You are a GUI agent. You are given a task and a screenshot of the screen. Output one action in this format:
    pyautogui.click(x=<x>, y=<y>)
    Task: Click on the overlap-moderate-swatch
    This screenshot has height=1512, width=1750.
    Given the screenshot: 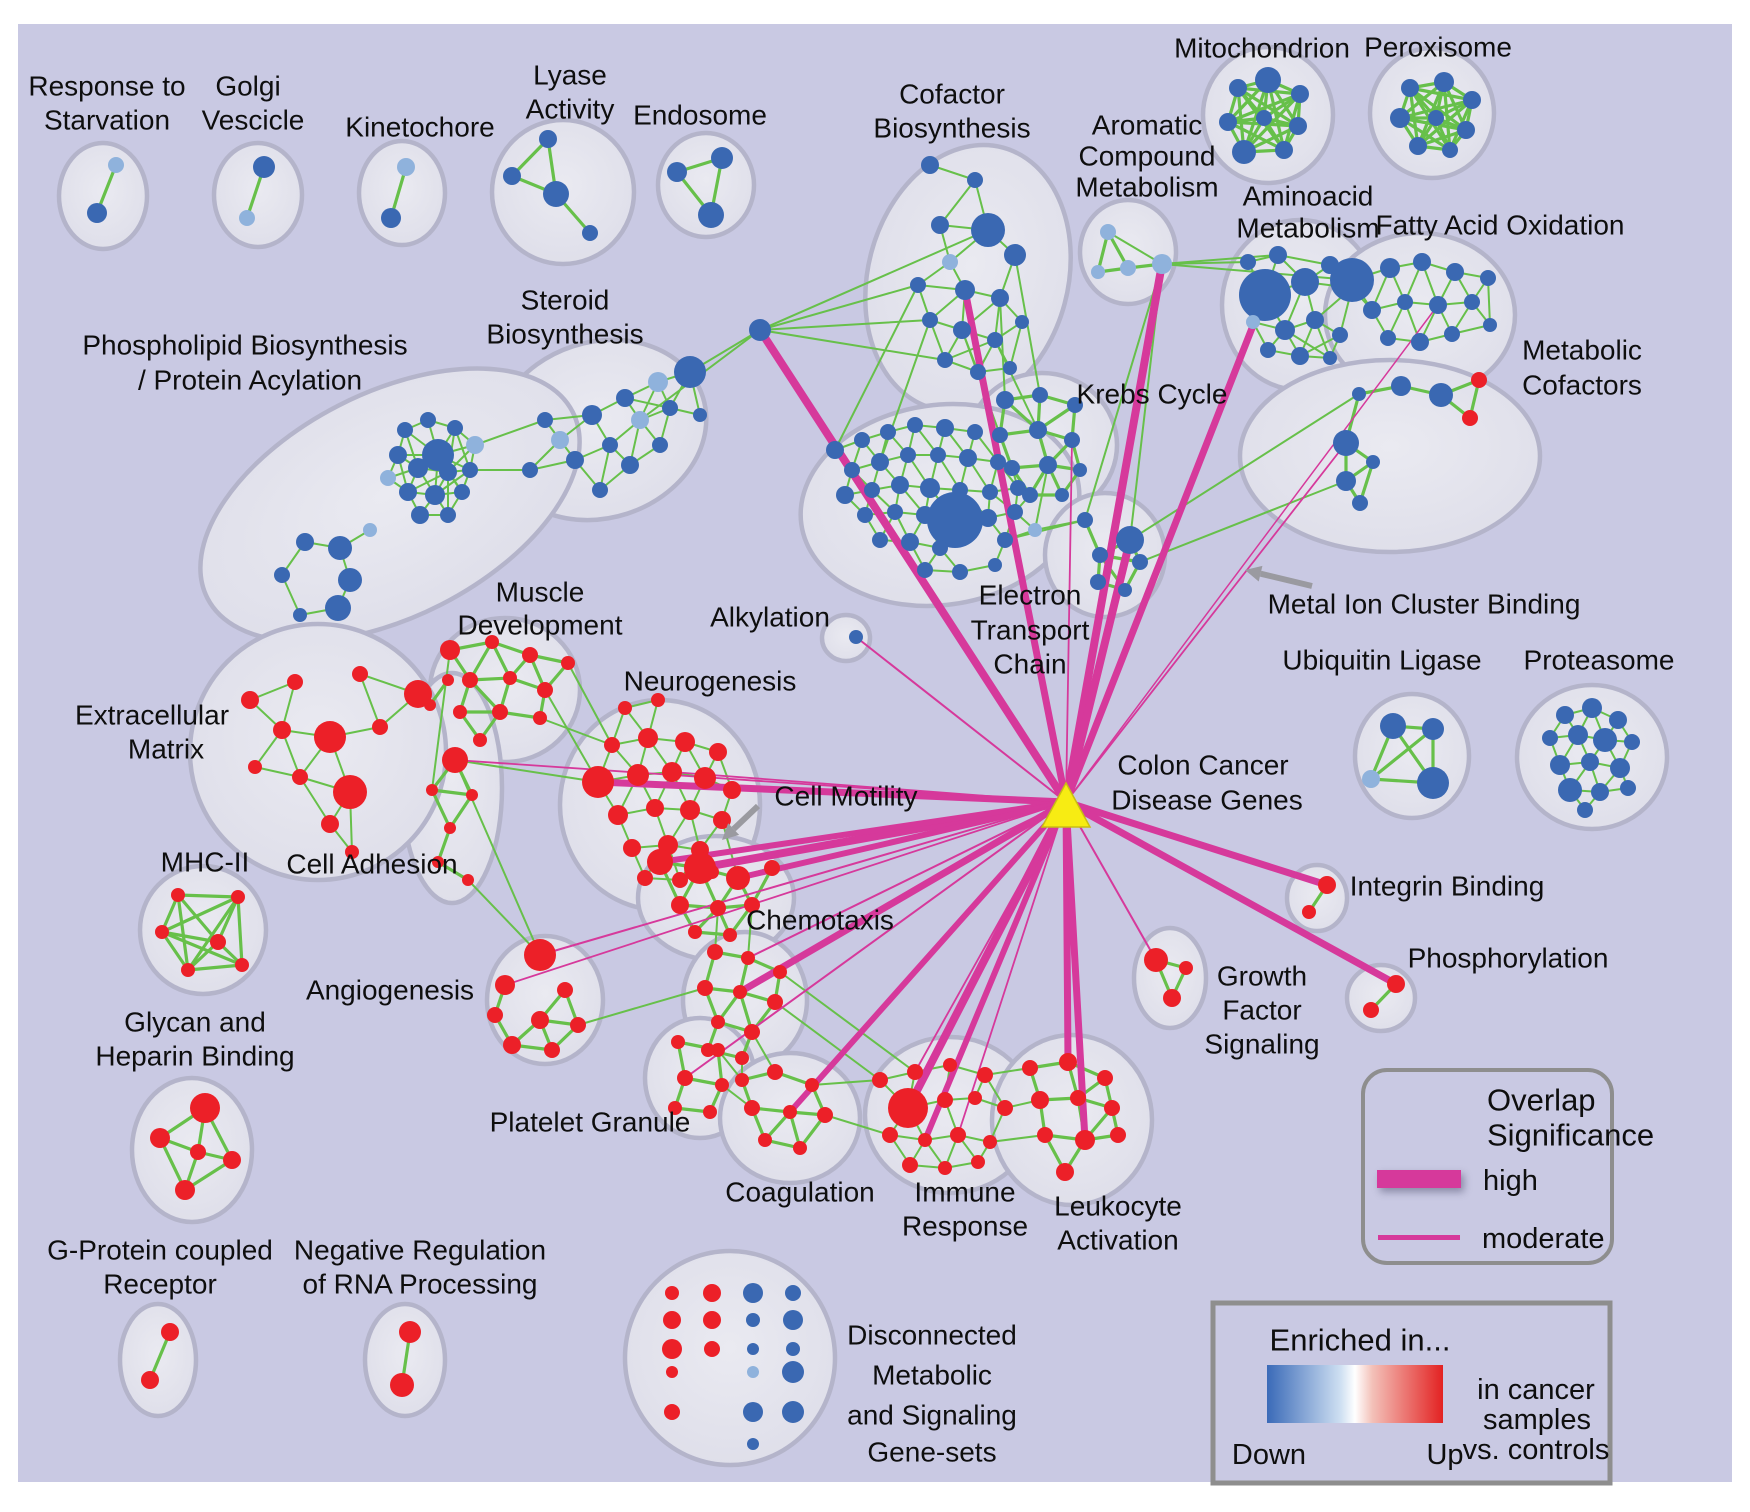 What is the action you would take?
    pyautogui.click(x=1419, y=1237)
    